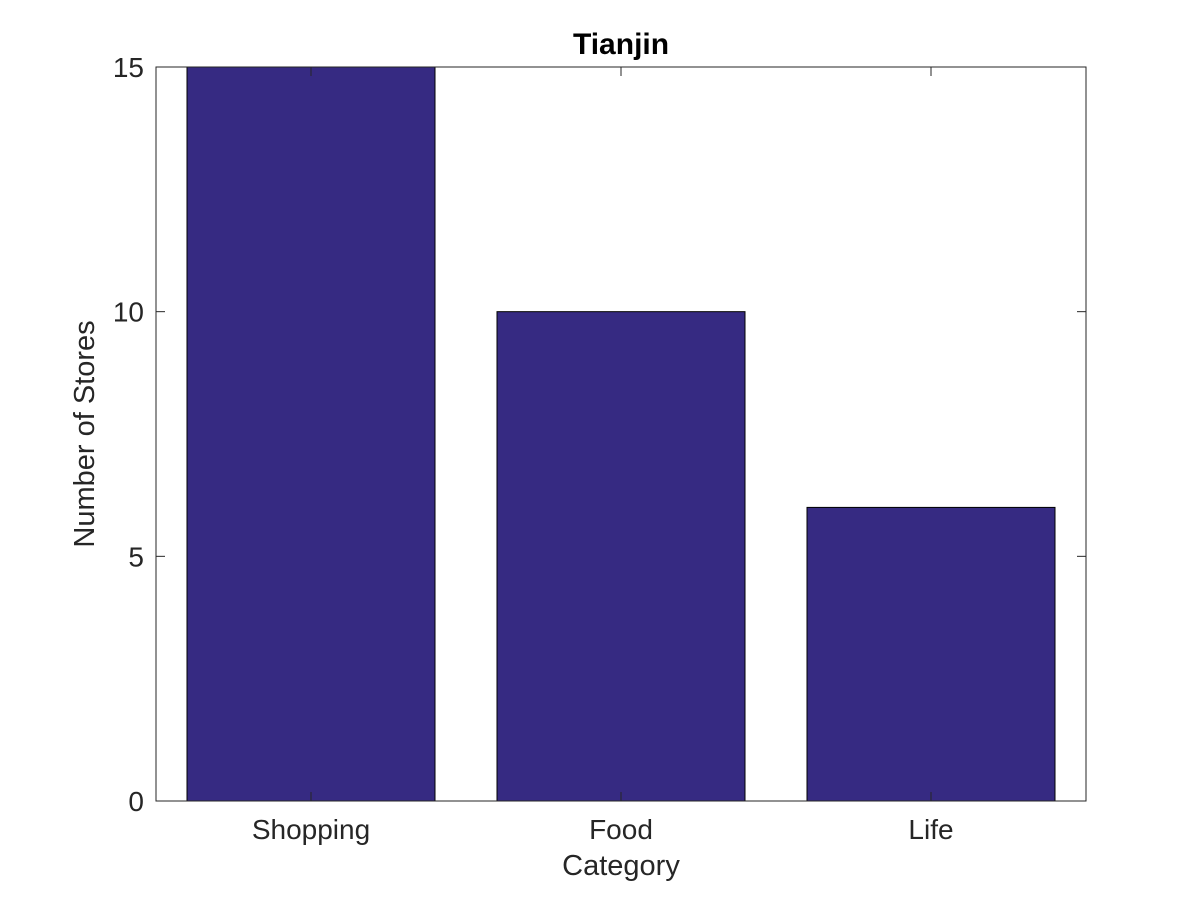 This screenshot has height=900, width=1200. What do you see at coordinates (621, 556) in the screenshot?
I see `bar-food` at bounding box center [621, 556].